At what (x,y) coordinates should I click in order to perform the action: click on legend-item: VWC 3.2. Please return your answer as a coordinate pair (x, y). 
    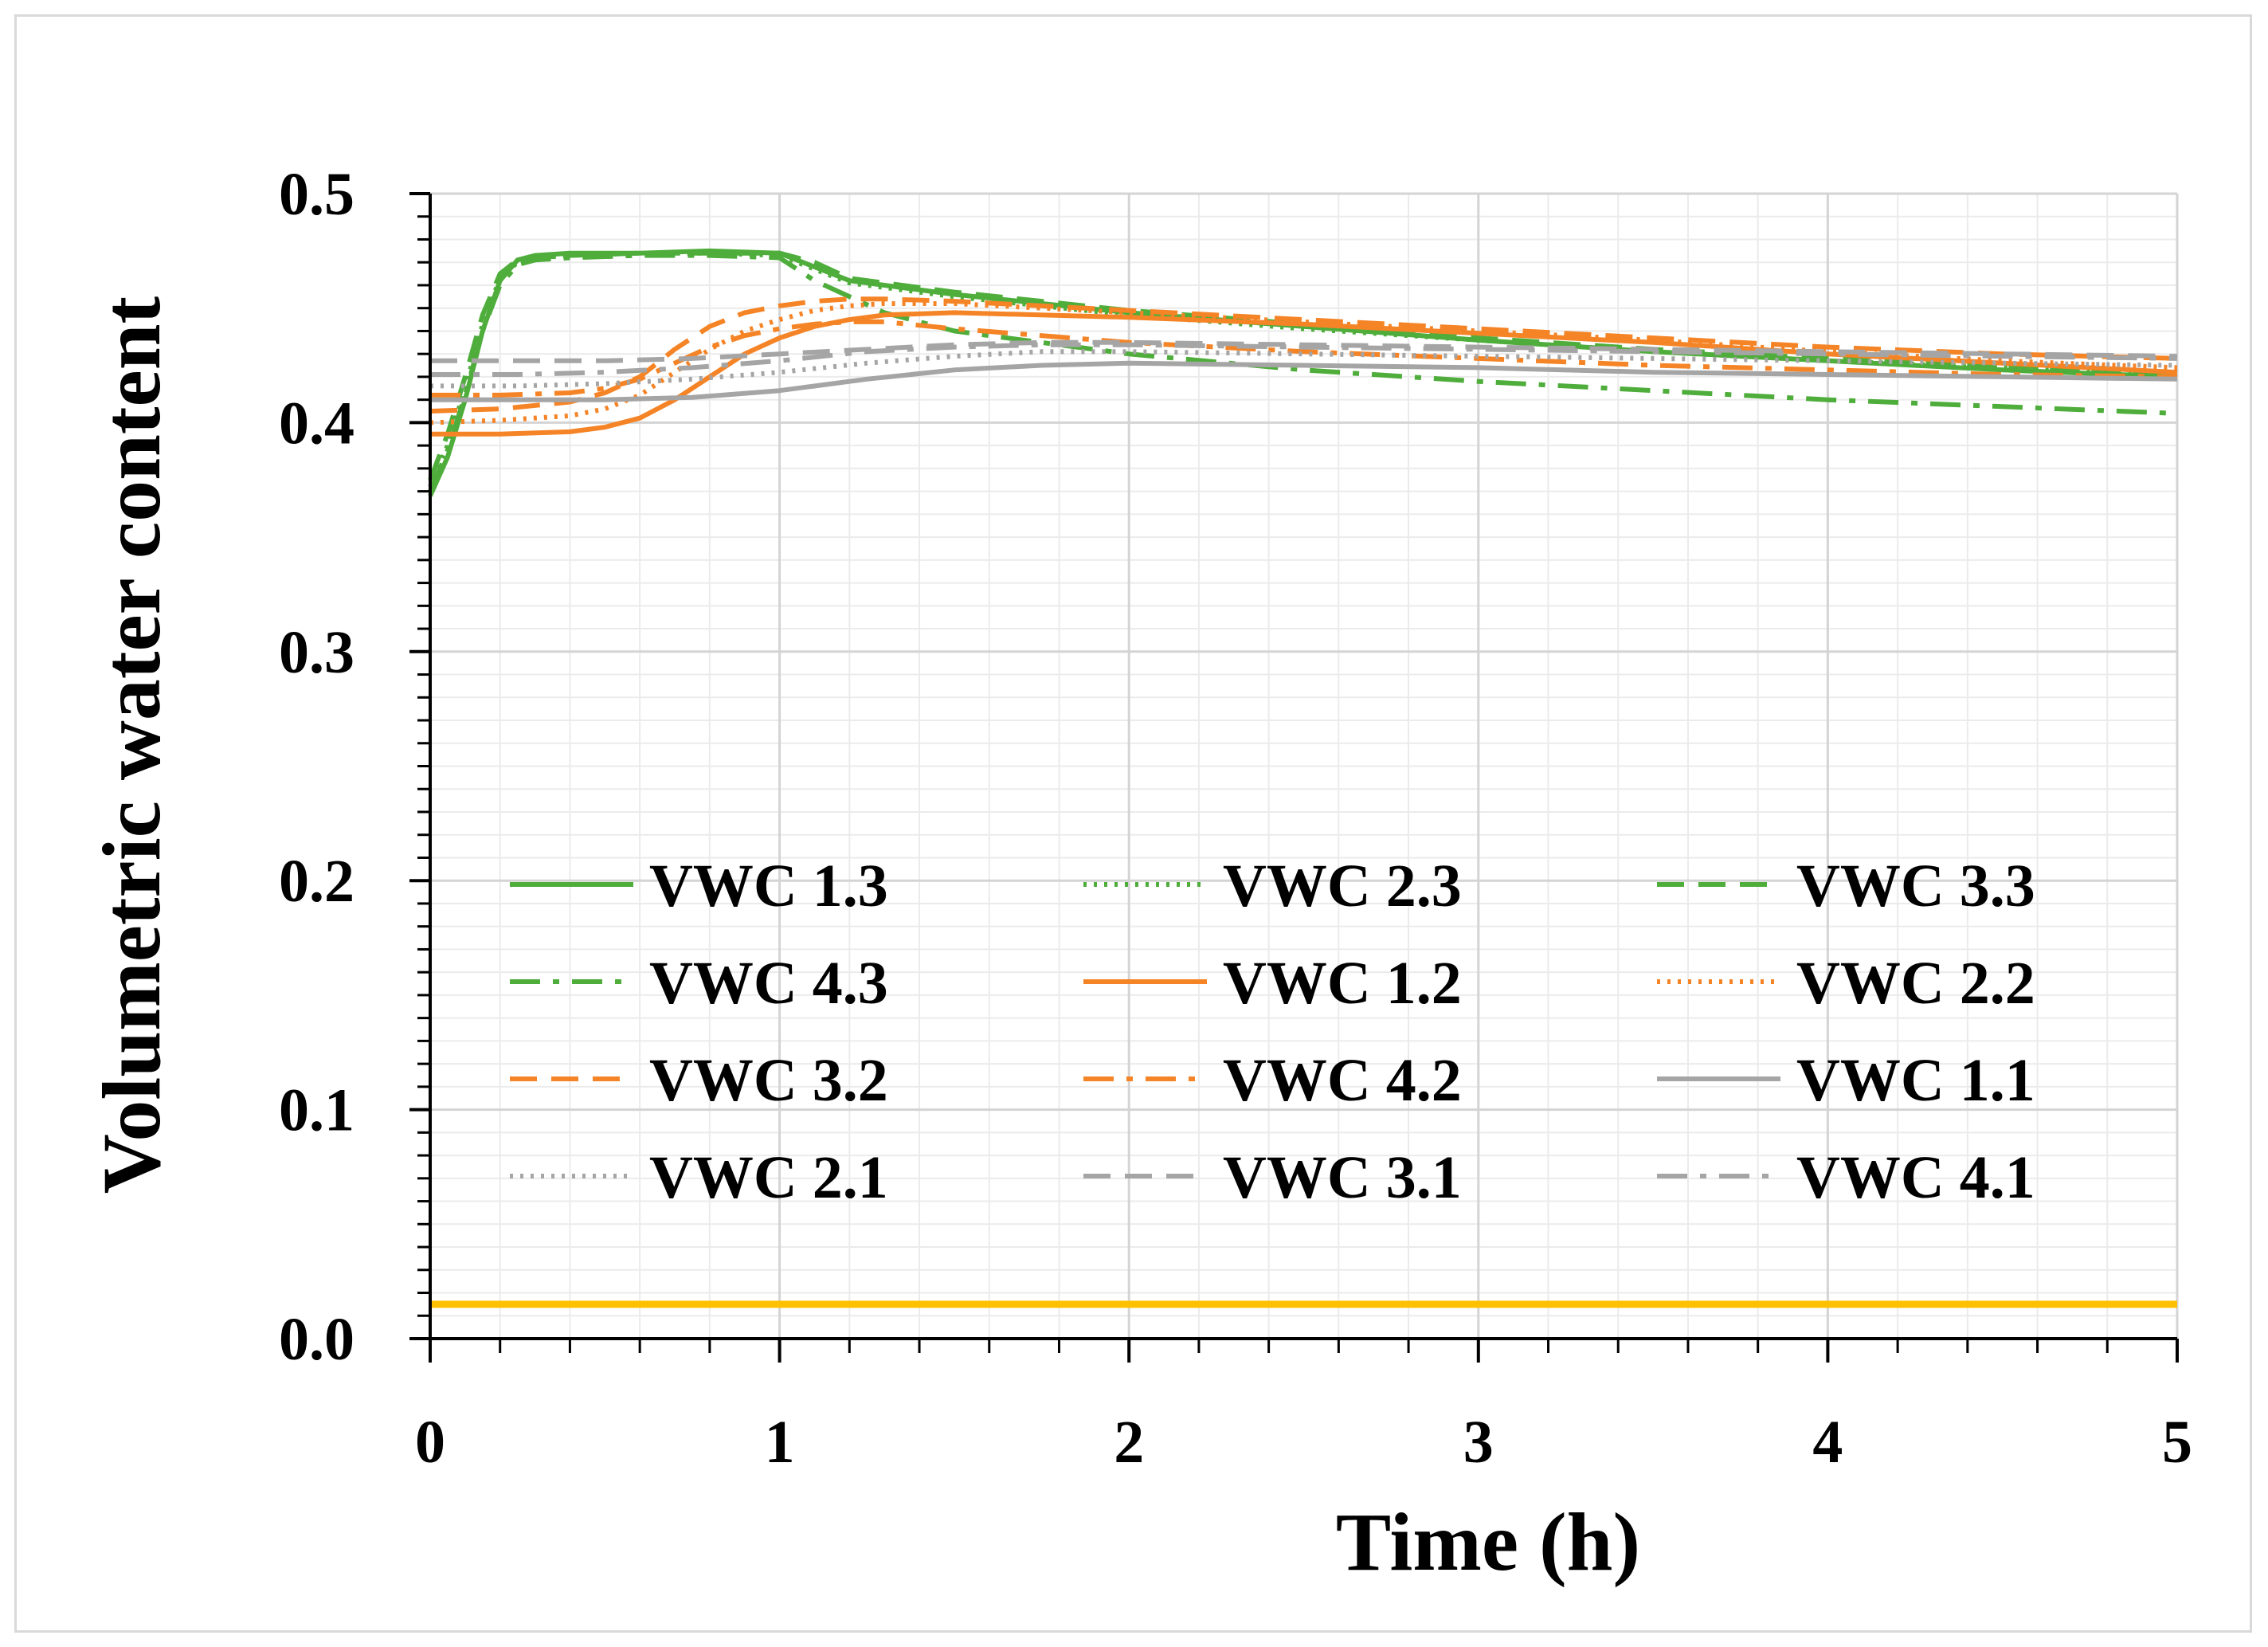
    Looking at the image, I should click on (699, 1080).